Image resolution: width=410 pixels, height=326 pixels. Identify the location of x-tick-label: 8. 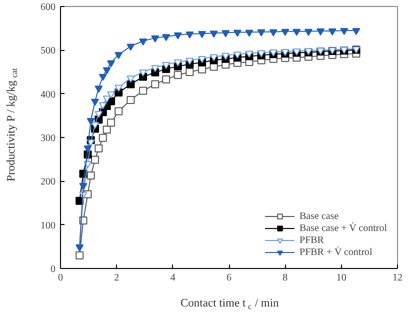
(285, 278).